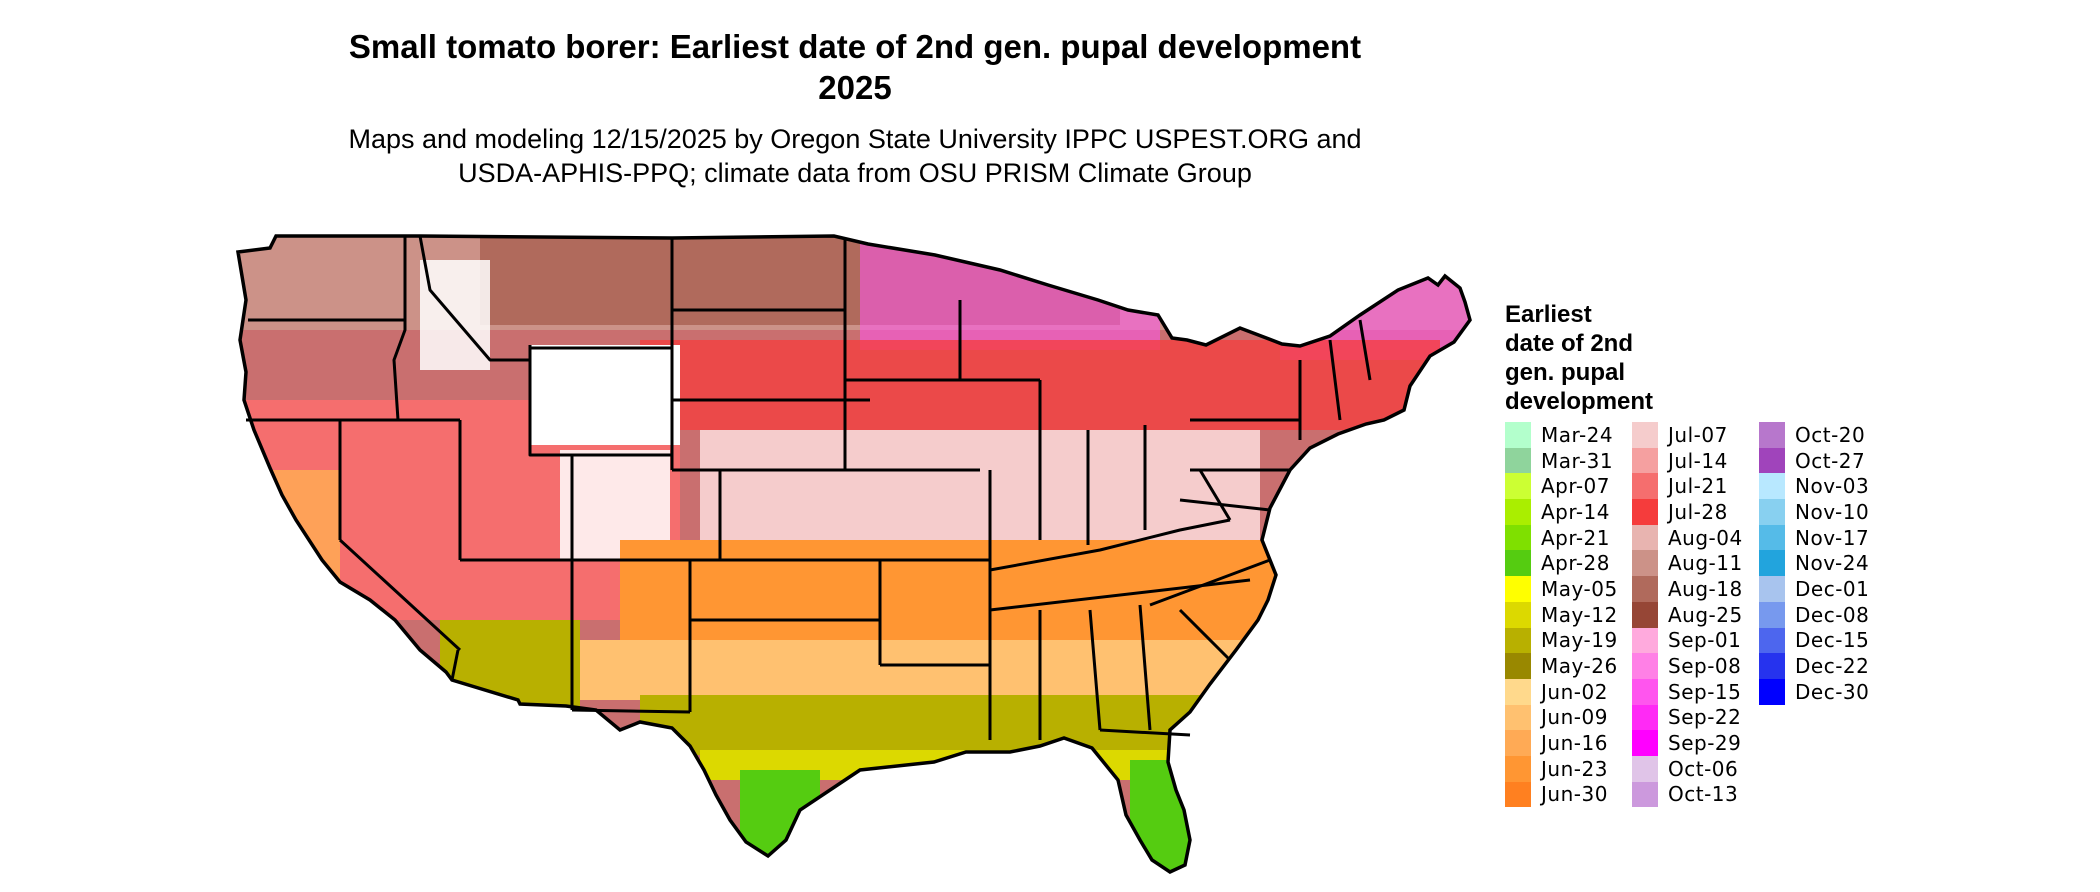 Image resolution: width=2100 pixels, height=892 pixels. Describe the element at coordinates (1574, 768) in the screenshot. I see `legend-label: Jun-23` at that location.